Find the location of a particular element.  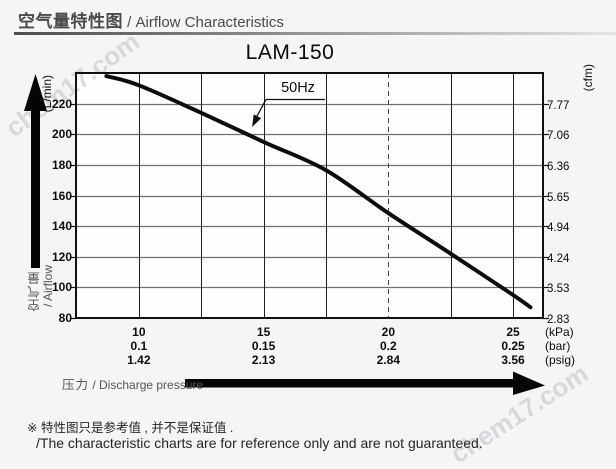

y-axis-unit-left-label: (L/min) is located at coordinates (47, 94).